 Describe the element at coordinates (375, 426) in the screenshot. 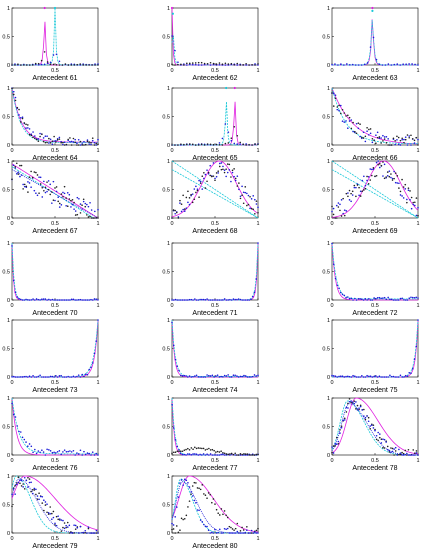

I see `membership-curve-magenta` at that location.